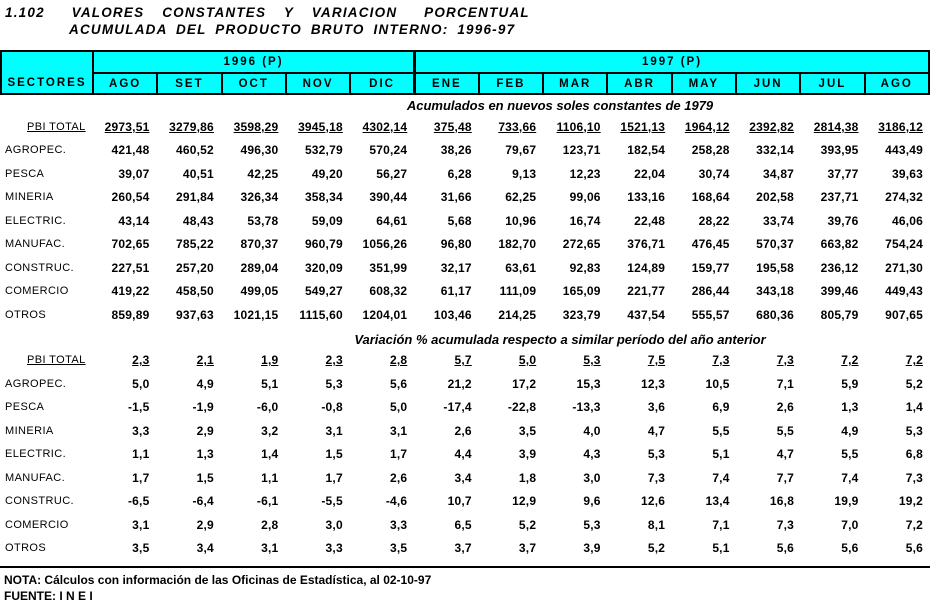  I want to click on value: 214,25, so click(517, 314).